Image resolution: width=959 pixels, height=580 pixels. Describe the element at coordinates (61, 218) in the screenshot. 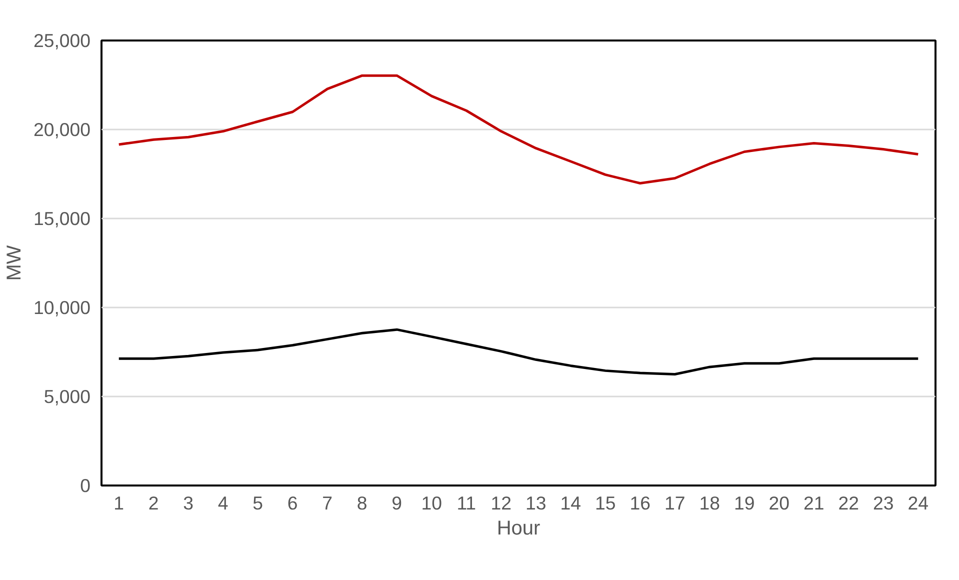

I see `y-tick-label: 15,000` at that location.